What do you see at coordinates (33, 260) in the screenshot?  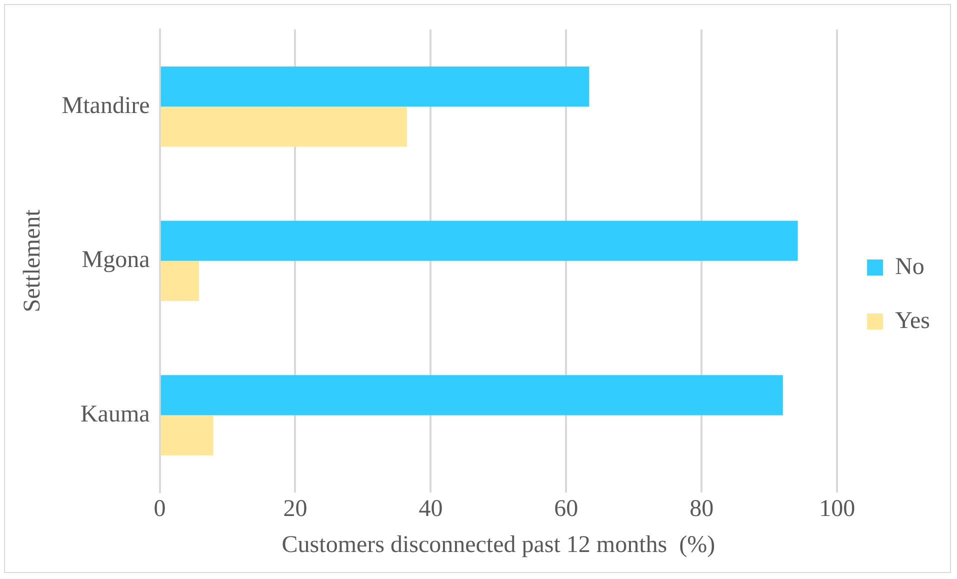 I see `y-axis-title: Settlement` at bounding box center [33, 260].